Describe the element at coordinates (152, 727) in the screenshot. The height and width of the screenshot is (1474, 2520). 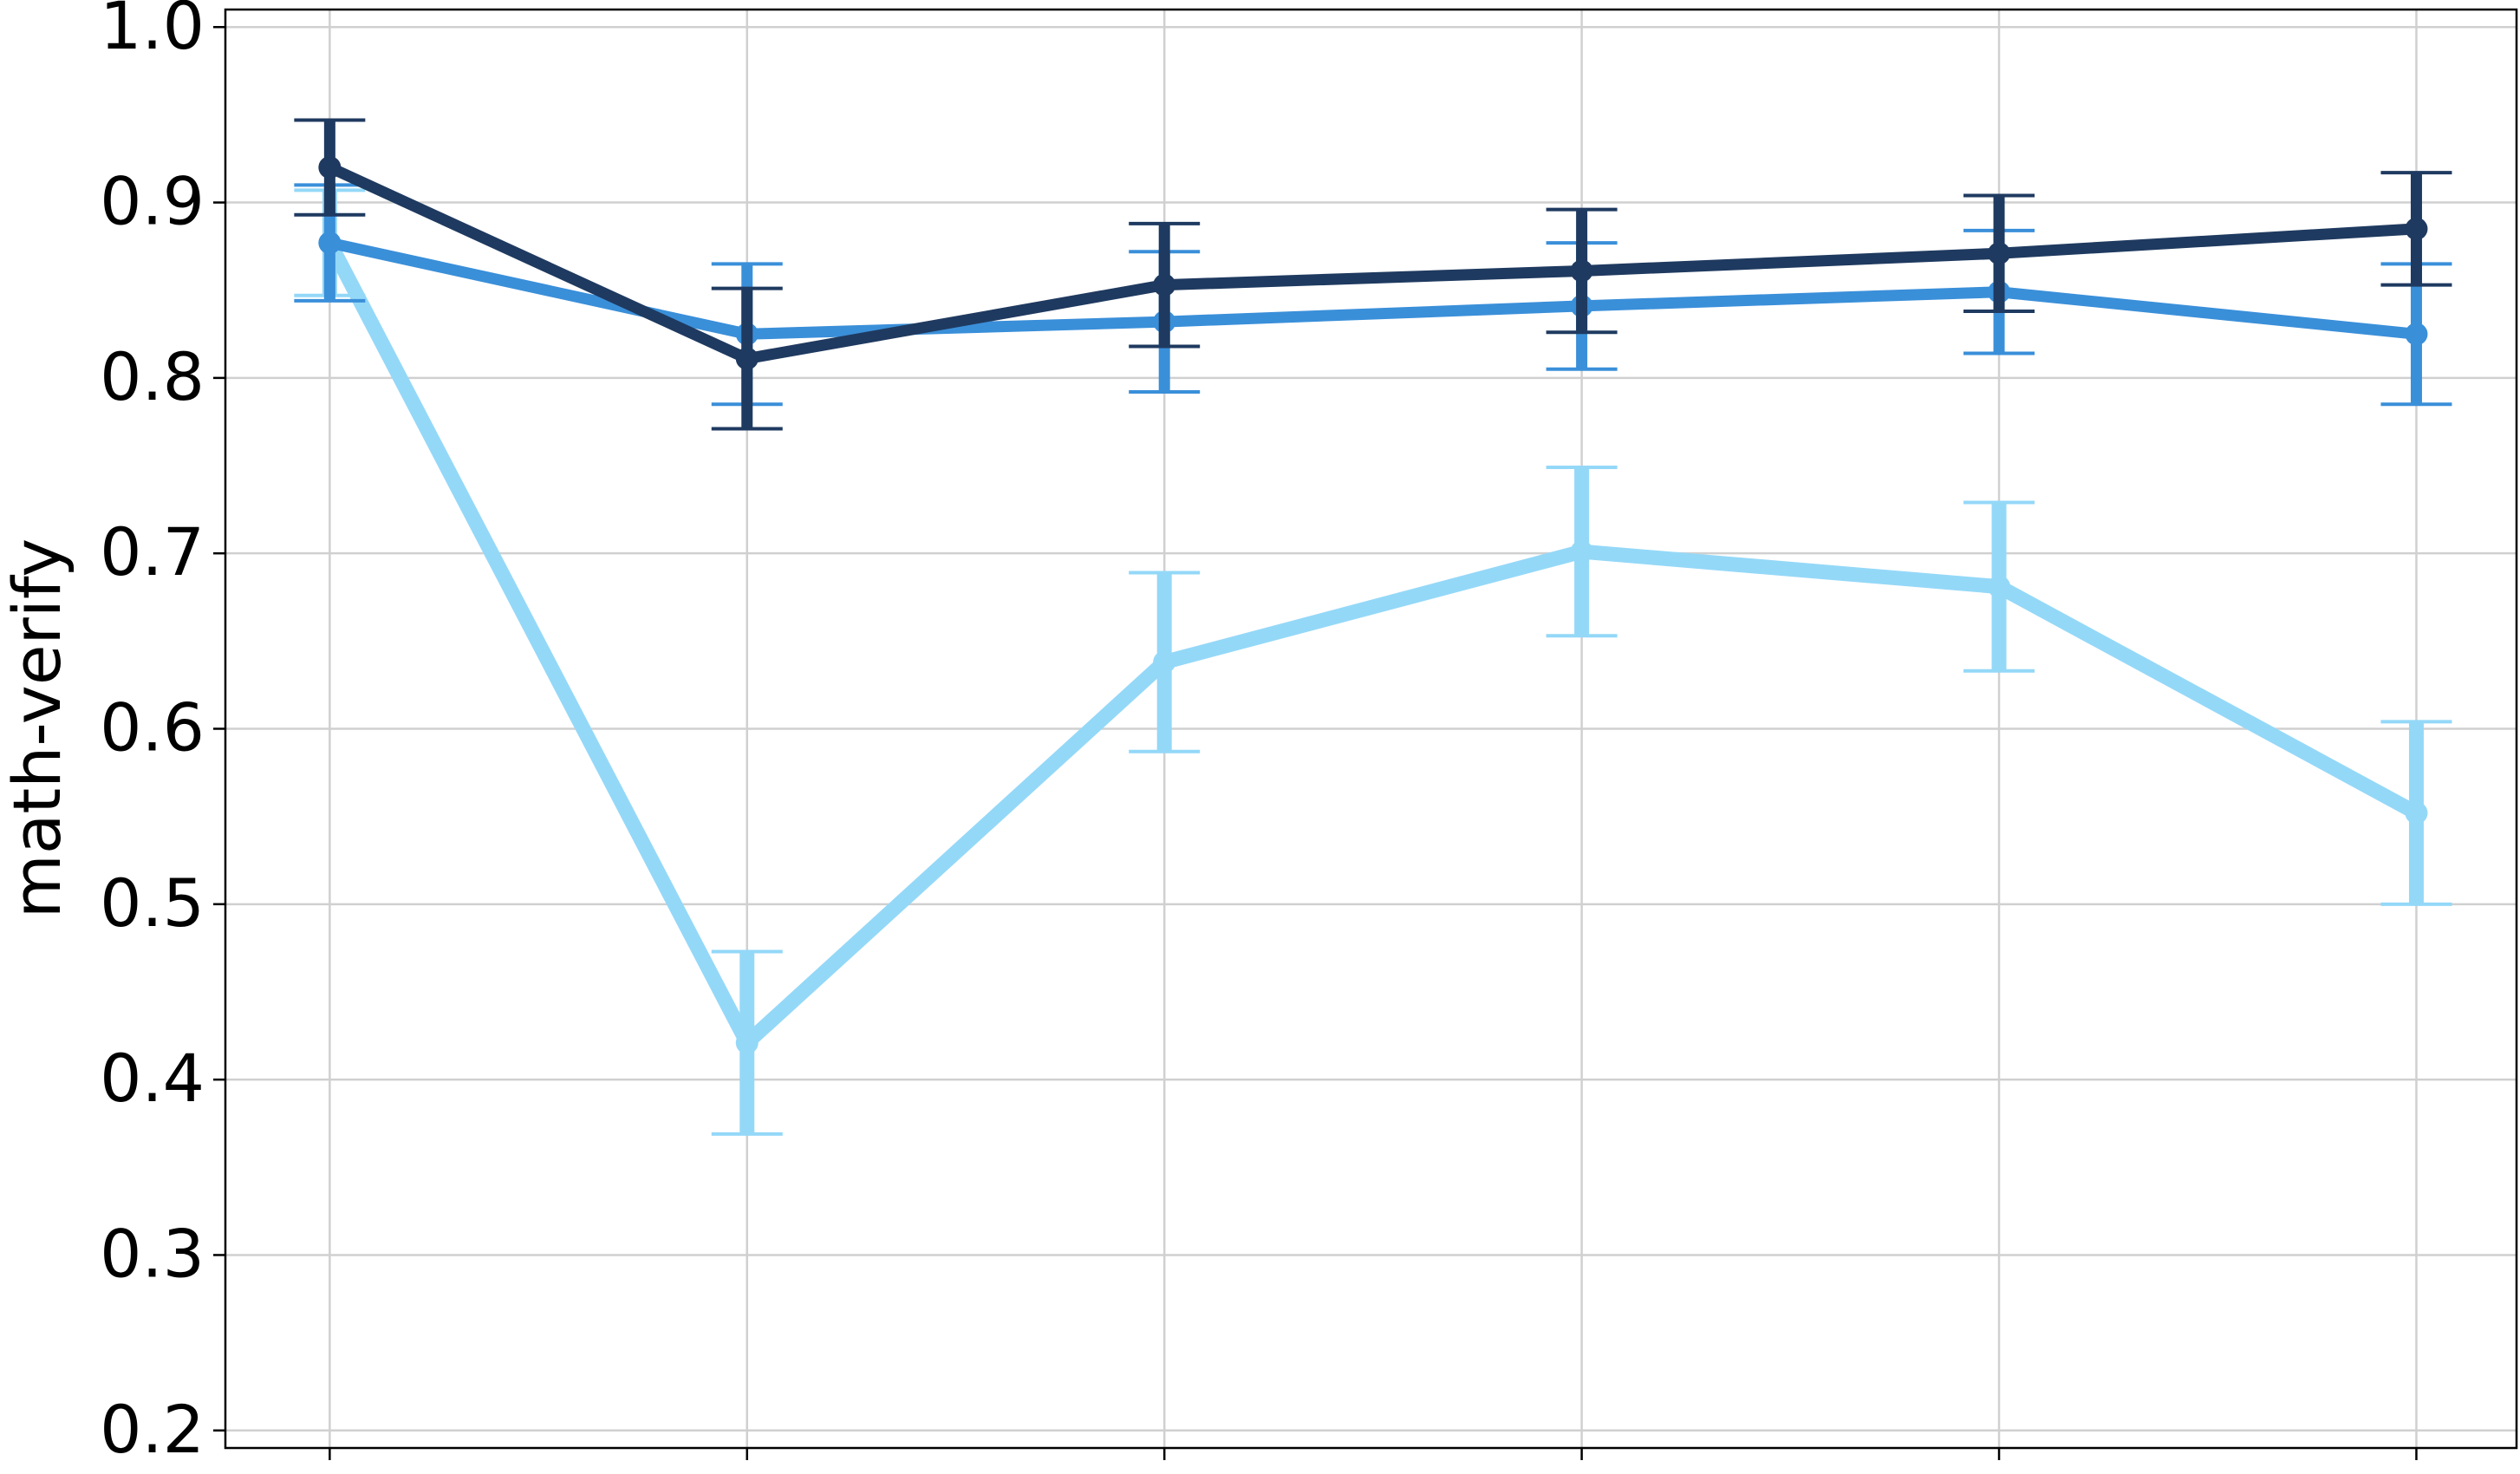
I see `y-tick-label: 0.6` at that location.